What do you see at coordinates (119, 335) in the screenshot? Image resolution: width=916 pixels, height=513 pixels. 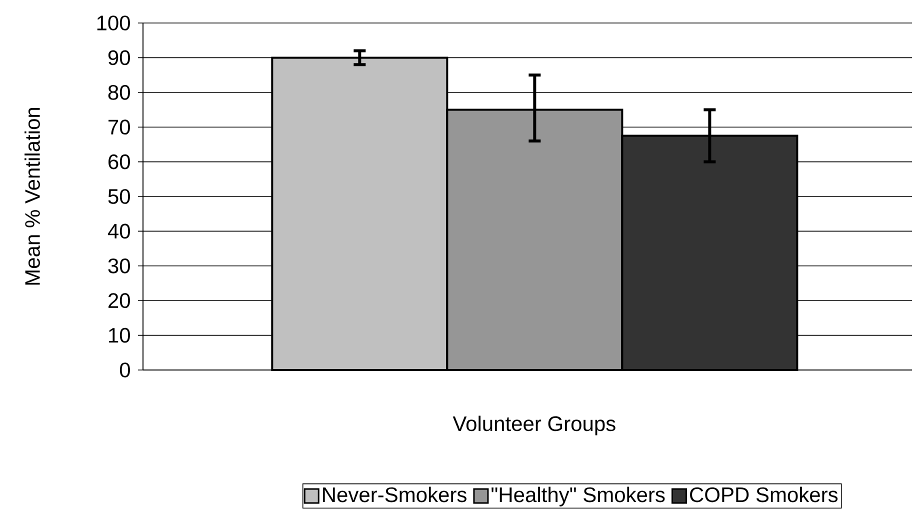 I see `y-tick-label: 10` at bounding box center [119, 335].